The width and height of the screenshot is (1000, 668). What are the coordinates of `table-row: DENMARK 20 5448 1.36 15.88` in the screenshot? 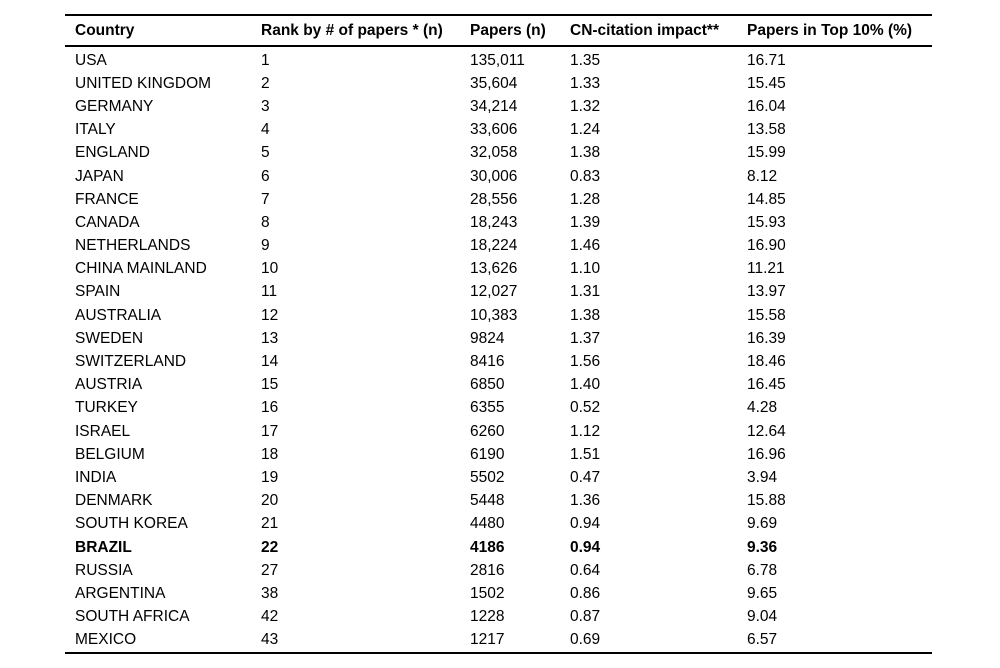 It's located at (498, 501).